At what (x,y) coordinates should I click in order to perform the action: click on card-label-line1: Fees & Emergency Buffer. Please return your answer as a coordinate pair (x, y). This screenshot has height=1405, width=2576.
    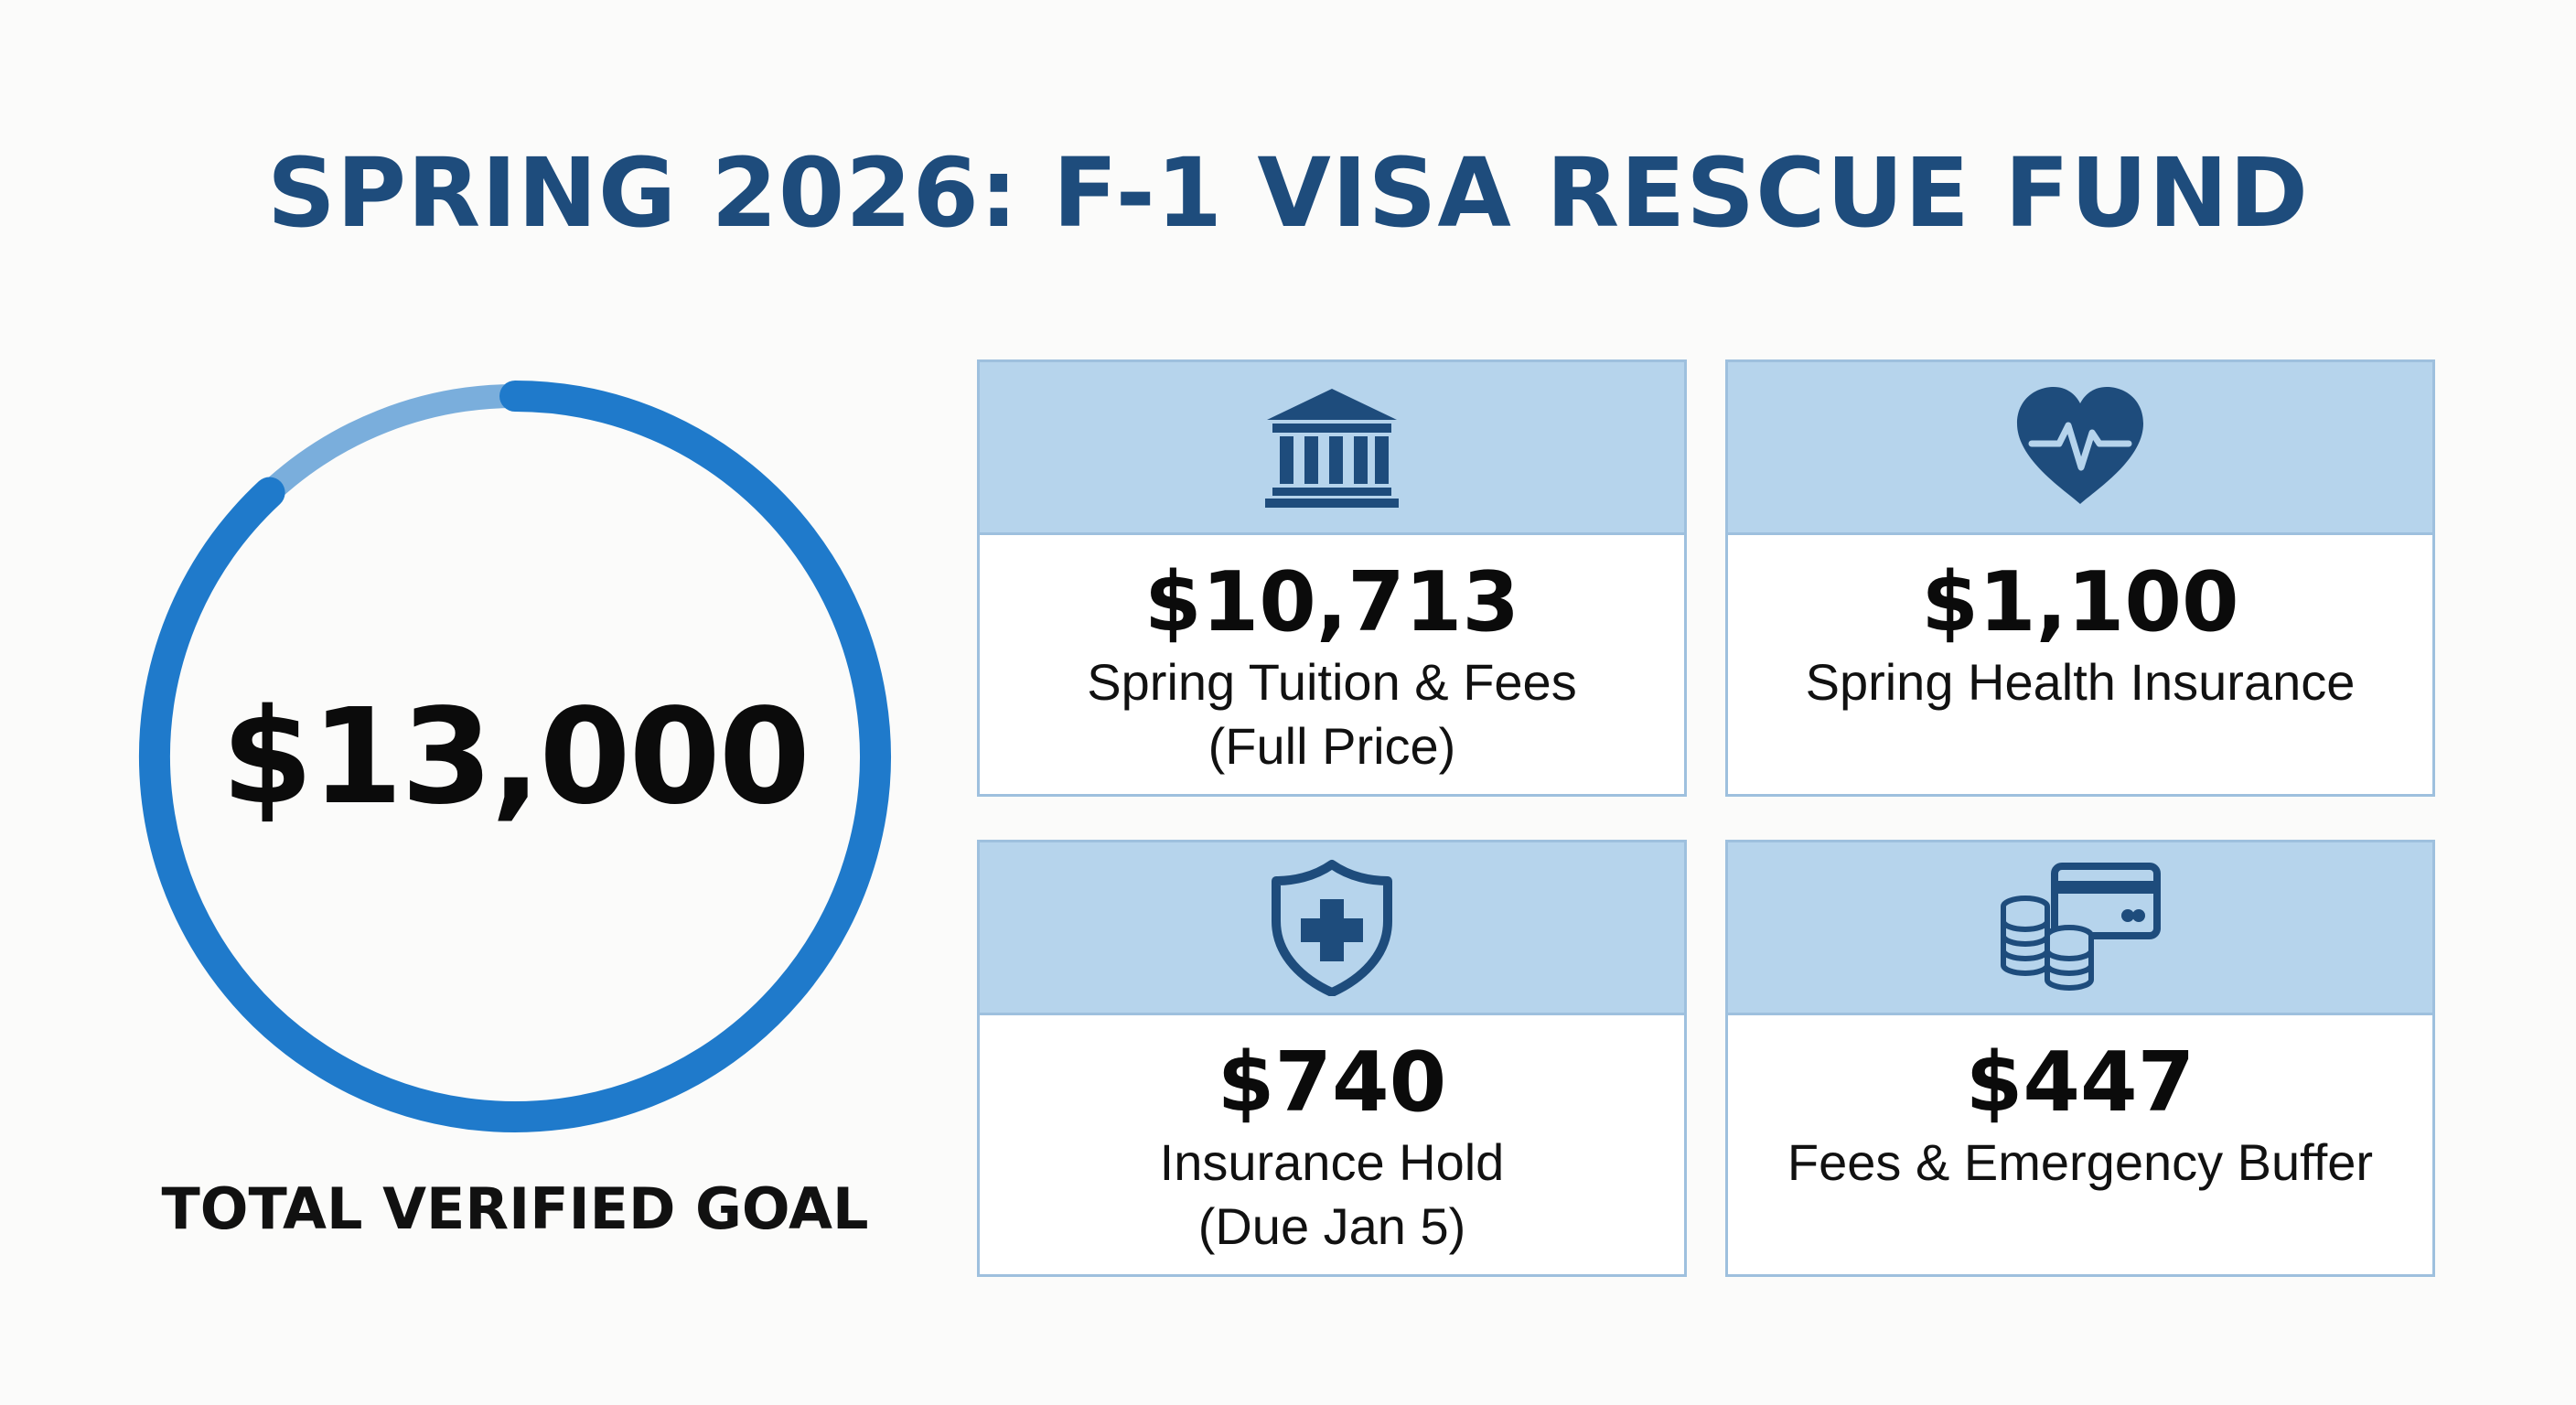
    Looking at the image, I should click on (2080, 1162).